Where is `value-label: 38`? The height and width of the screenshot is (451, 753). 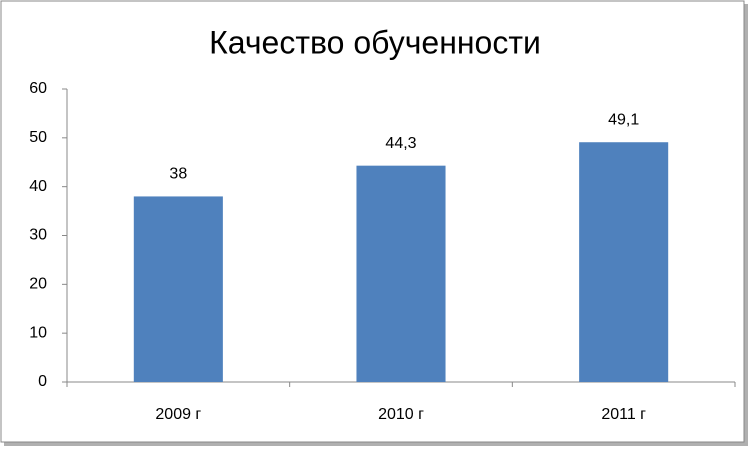
value-label: 38 is located at coordinates (178, 174).